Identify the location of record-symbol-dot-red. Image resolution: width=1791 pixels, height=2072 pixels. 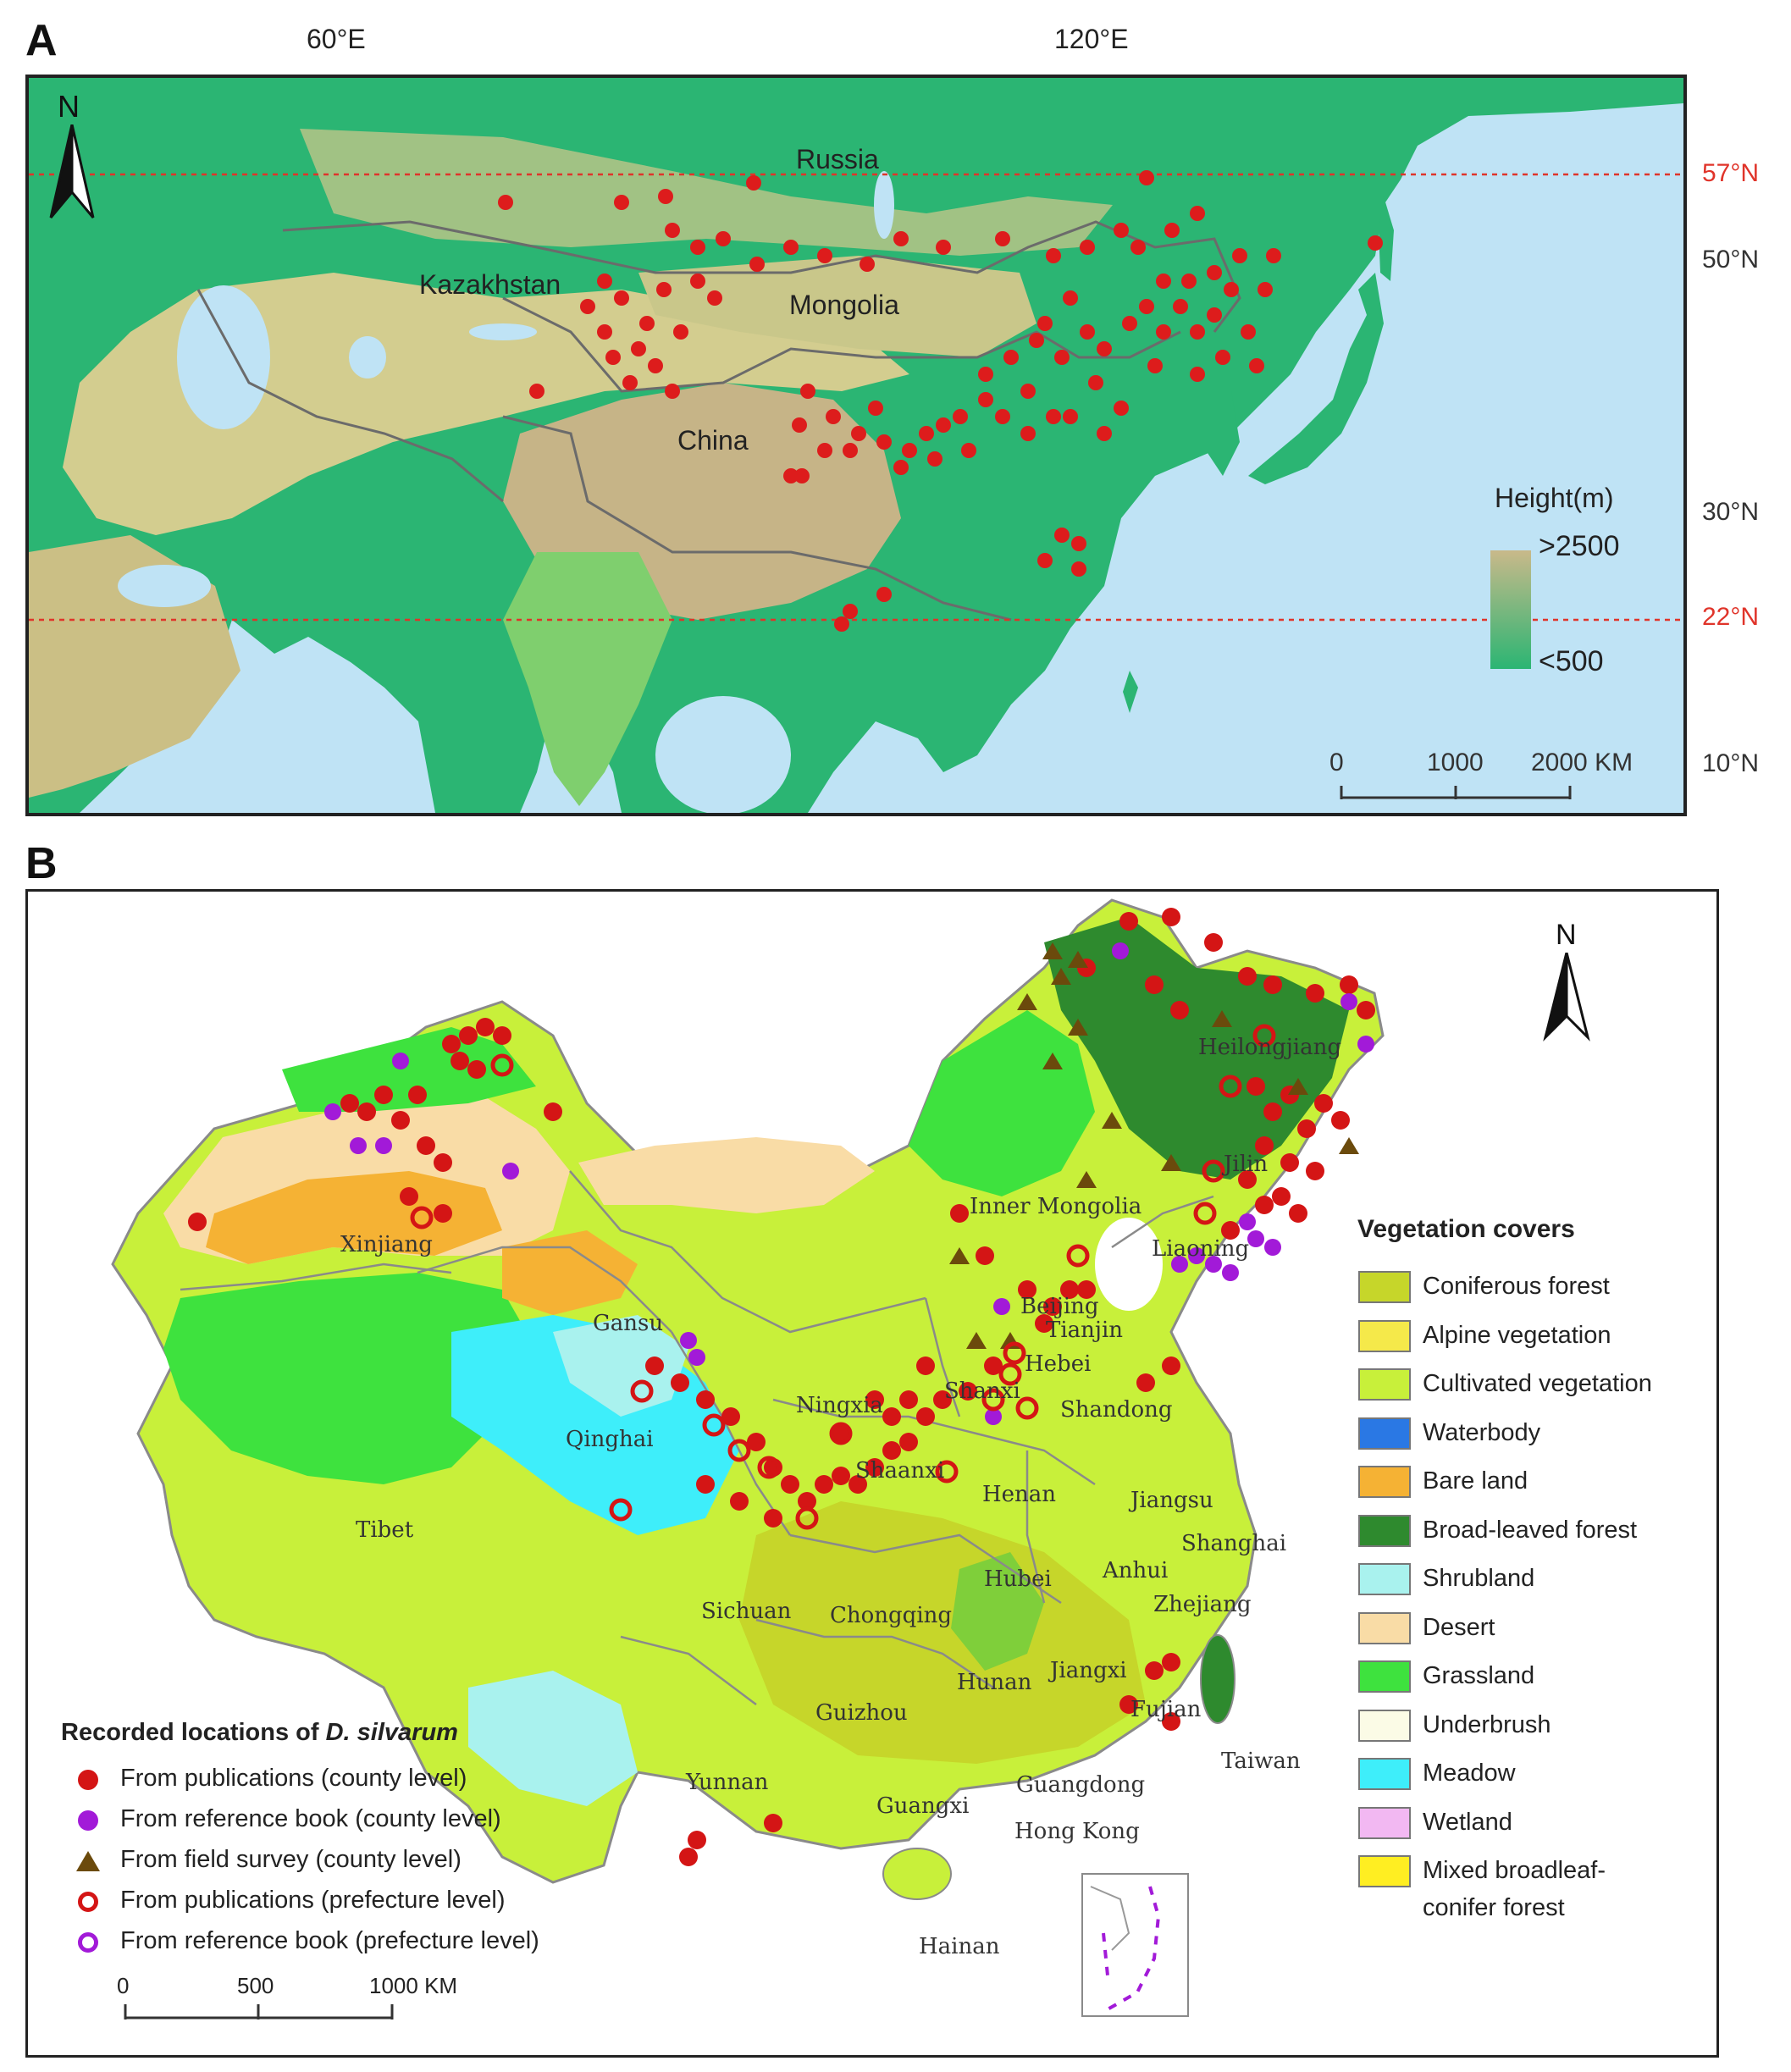
(88, 1780).